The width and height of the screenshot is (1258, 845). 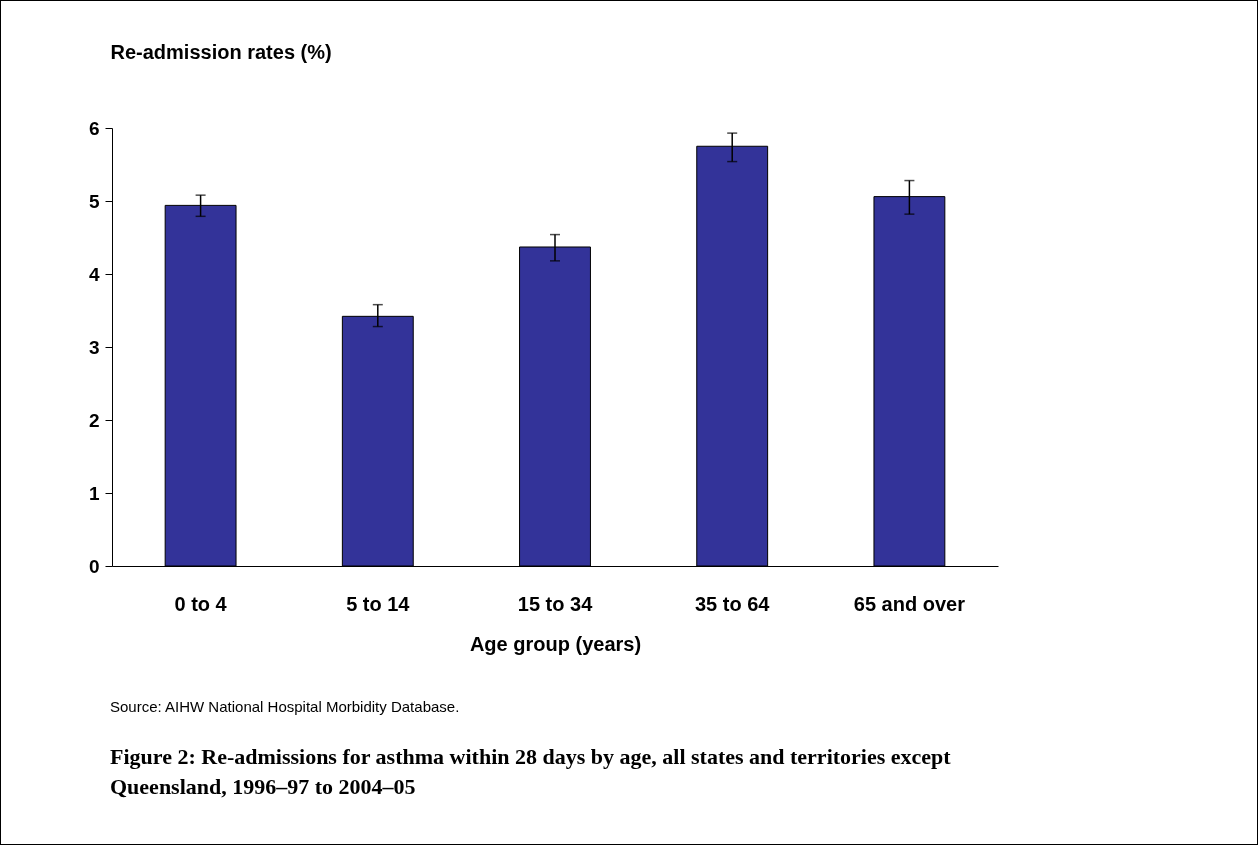 What do you see at coordinates (378, 603) in the screenshot?
I see `x-tick-label: 5 to 14` at bounding box center [378, 603].